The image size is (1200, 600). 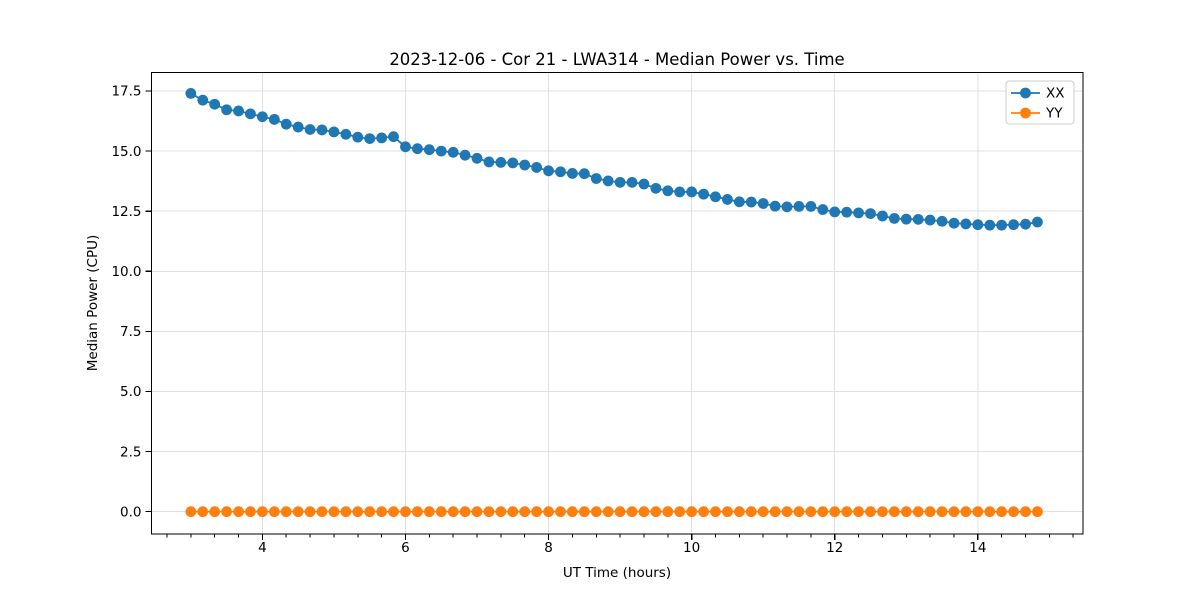 What do you see at coordinates (1037, 114) in the screenshot?
I see `legend-entry-yy: YY` at bounding box center [1037, 114].